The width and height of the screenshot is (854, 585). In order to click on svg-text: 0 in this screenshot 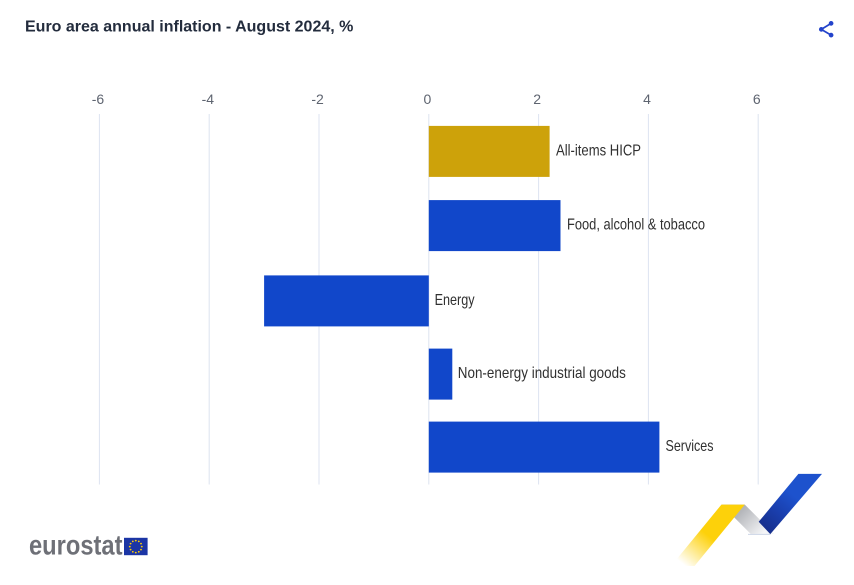, I will do `click(428, 99)`.